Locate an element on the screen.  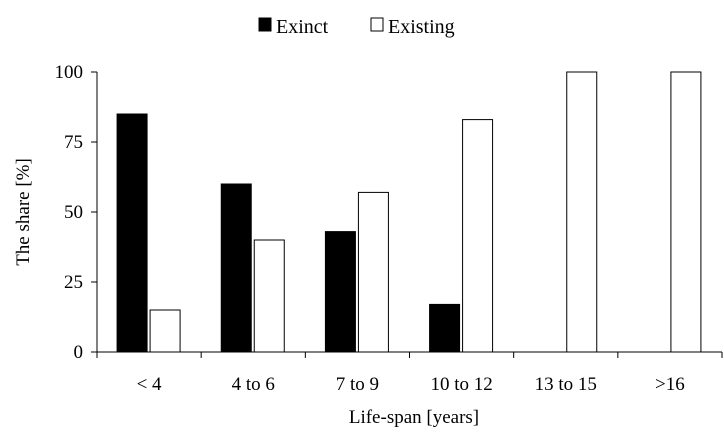
y-axis: 0 25 50 75 100 is located at coordinates (76, 212).